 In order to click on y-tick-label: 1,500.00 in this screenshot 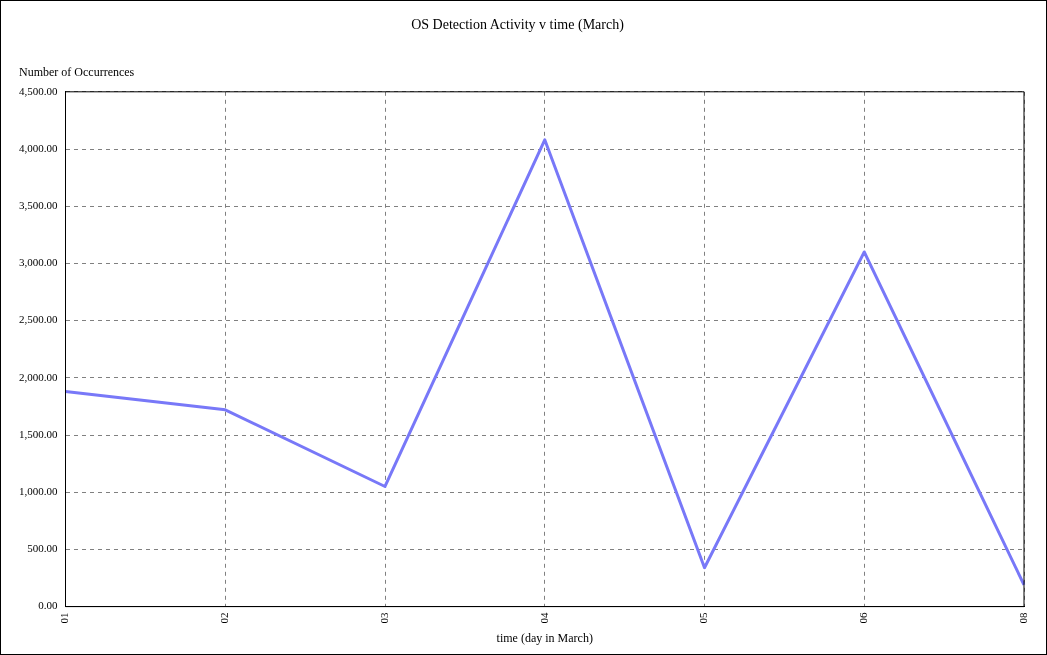, I will do `click(38, 433)`.